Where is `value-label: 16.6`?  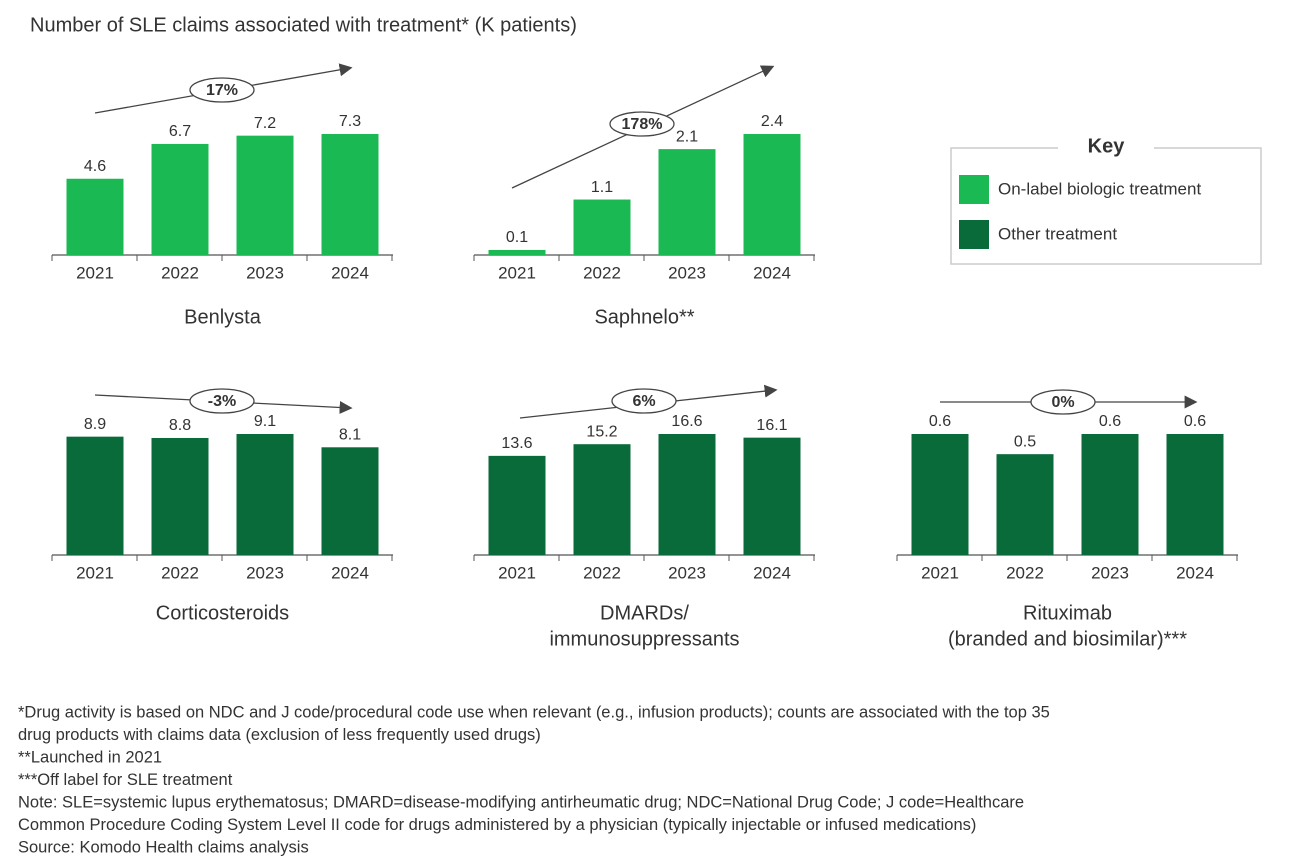
value-label: 16.6 is located at coordinates (686, 421).